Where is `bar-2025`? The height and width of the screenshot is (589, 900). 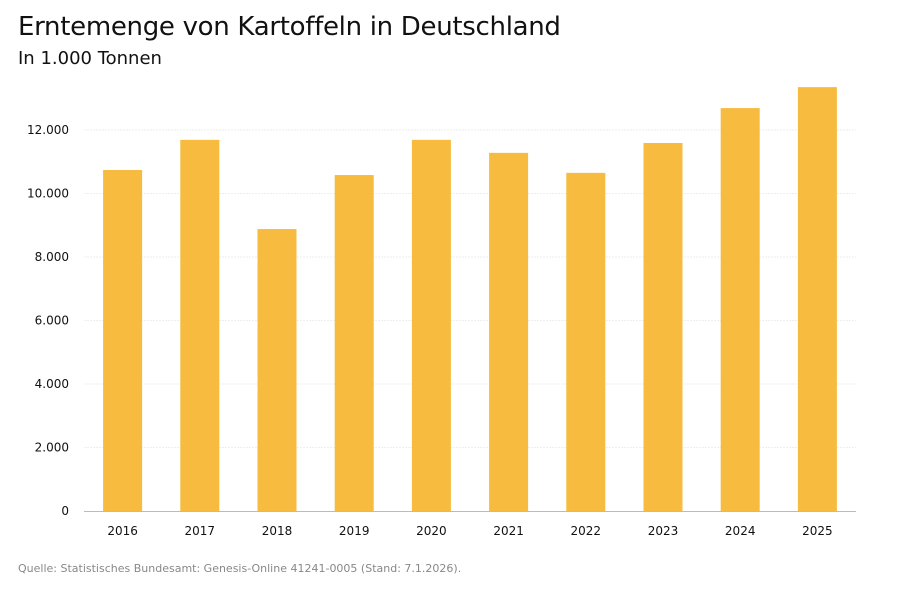 bar-2025 is located at coordinates (817, 299).